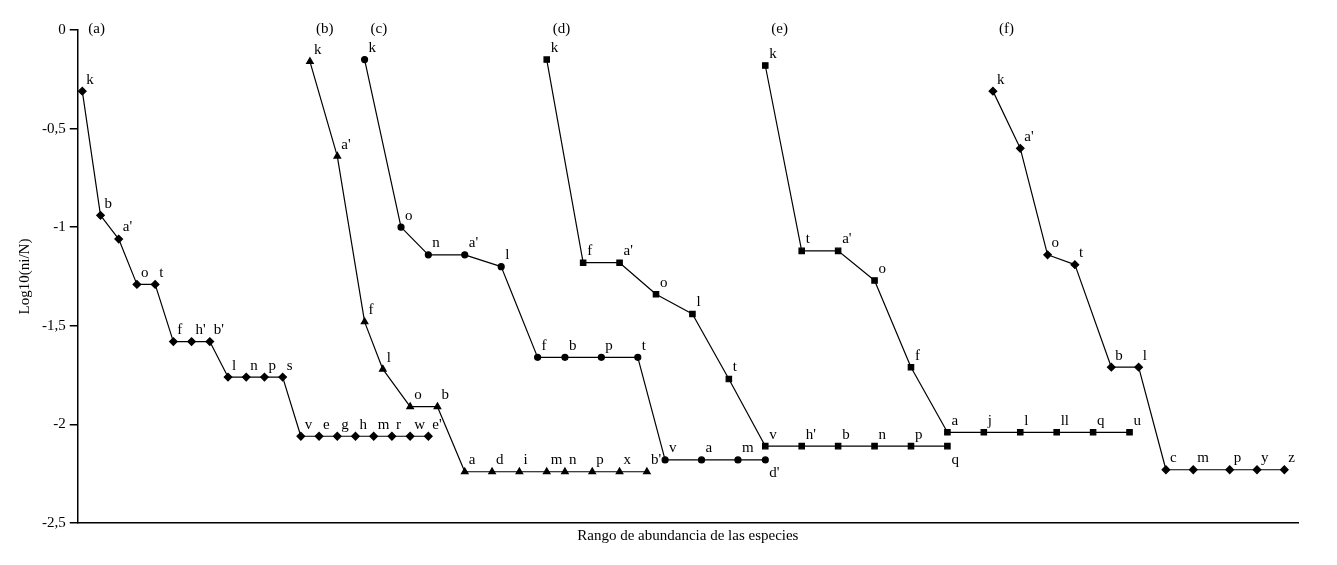 This screenshot has height=565, width=1337. Describe the element at coordinates (572, 459) in the screenshot. I see `data-label: n` at that location.